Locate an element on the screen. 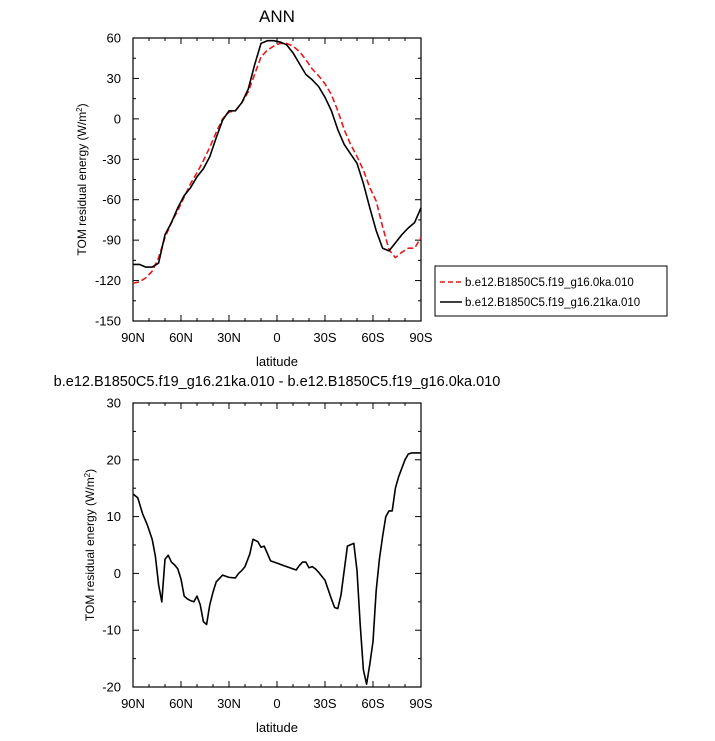 The width and height of the screenshot is (715, 741). top-x-tick-label: 30S is located at coordinates (324, 337).